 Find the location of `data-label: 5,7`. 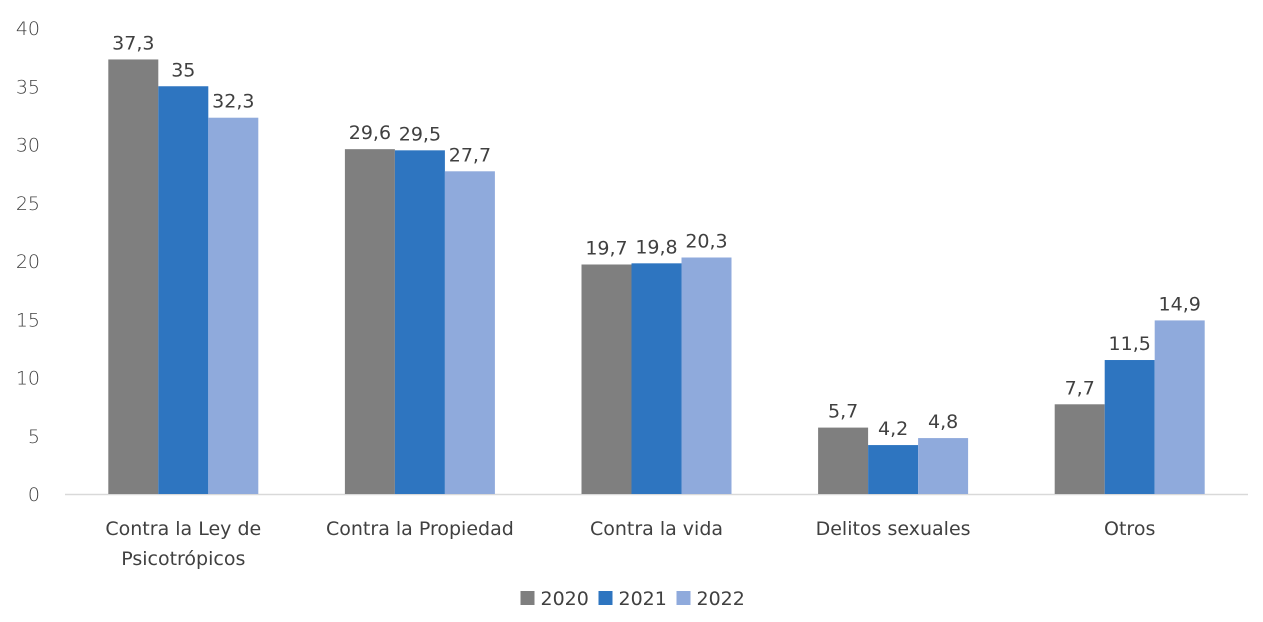

data-label: 5,7 is located at coordinates (843, 412).